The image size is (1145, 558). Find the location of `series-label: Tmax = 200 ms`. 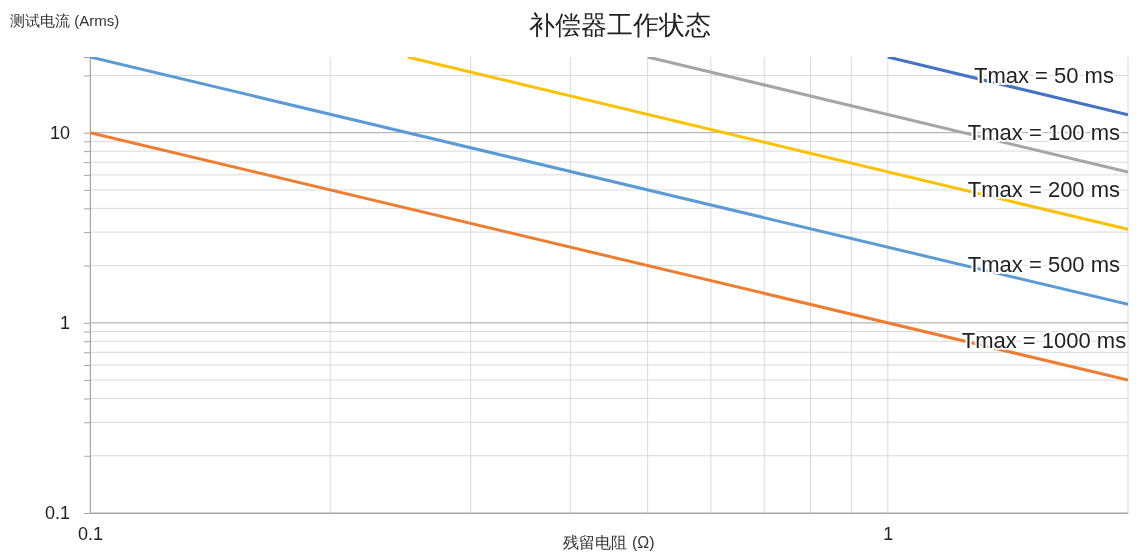

series-label: Tmax = 200 ms is located at coordinates (1044, 190).